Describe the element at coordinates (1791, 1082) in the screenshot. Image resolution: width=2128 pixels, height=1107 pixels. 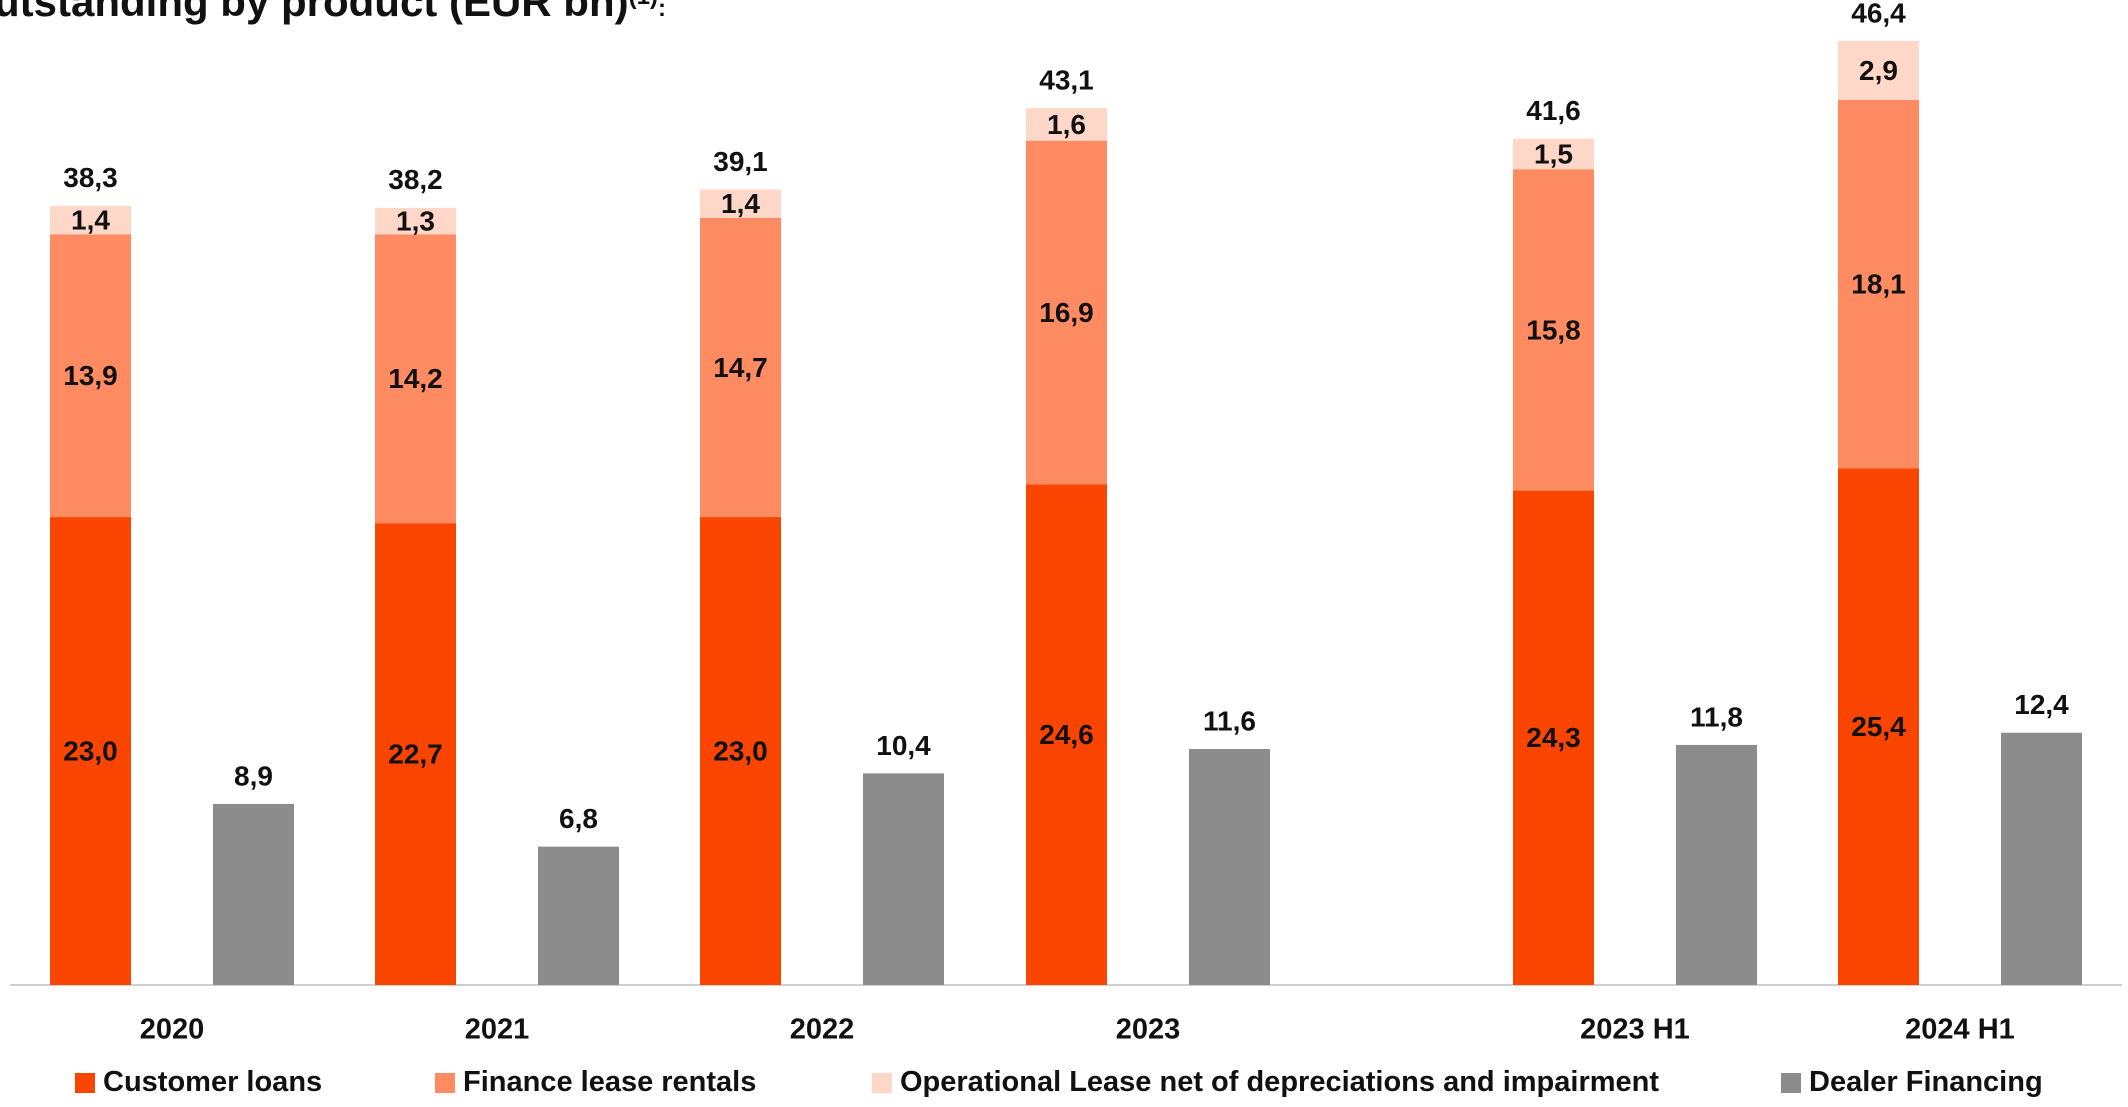
I see `legend-swatch-dealer-financing` at that location.